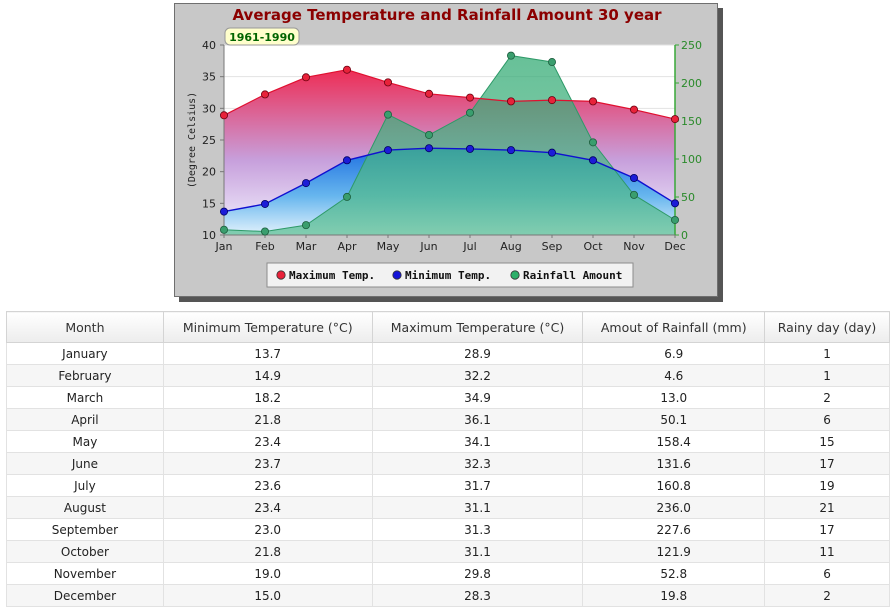  What do you see at coordinates (477, 353) in the screenshot?
I see `table-cell: 28.9` at bounding box center [477, 353].